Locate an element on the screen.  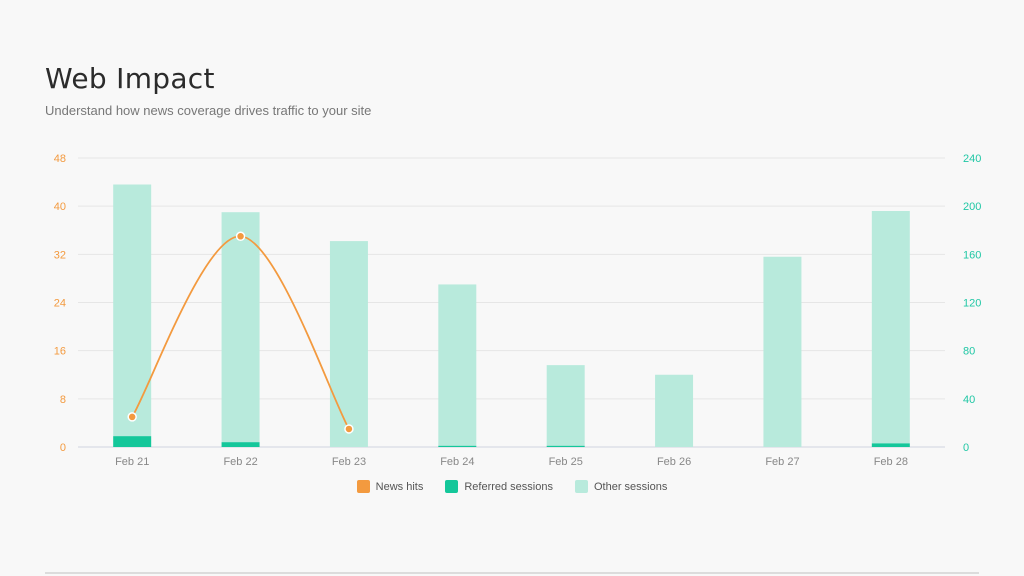
x-axis-tick-label: Feb 28 is located at coordinates (891, 462).